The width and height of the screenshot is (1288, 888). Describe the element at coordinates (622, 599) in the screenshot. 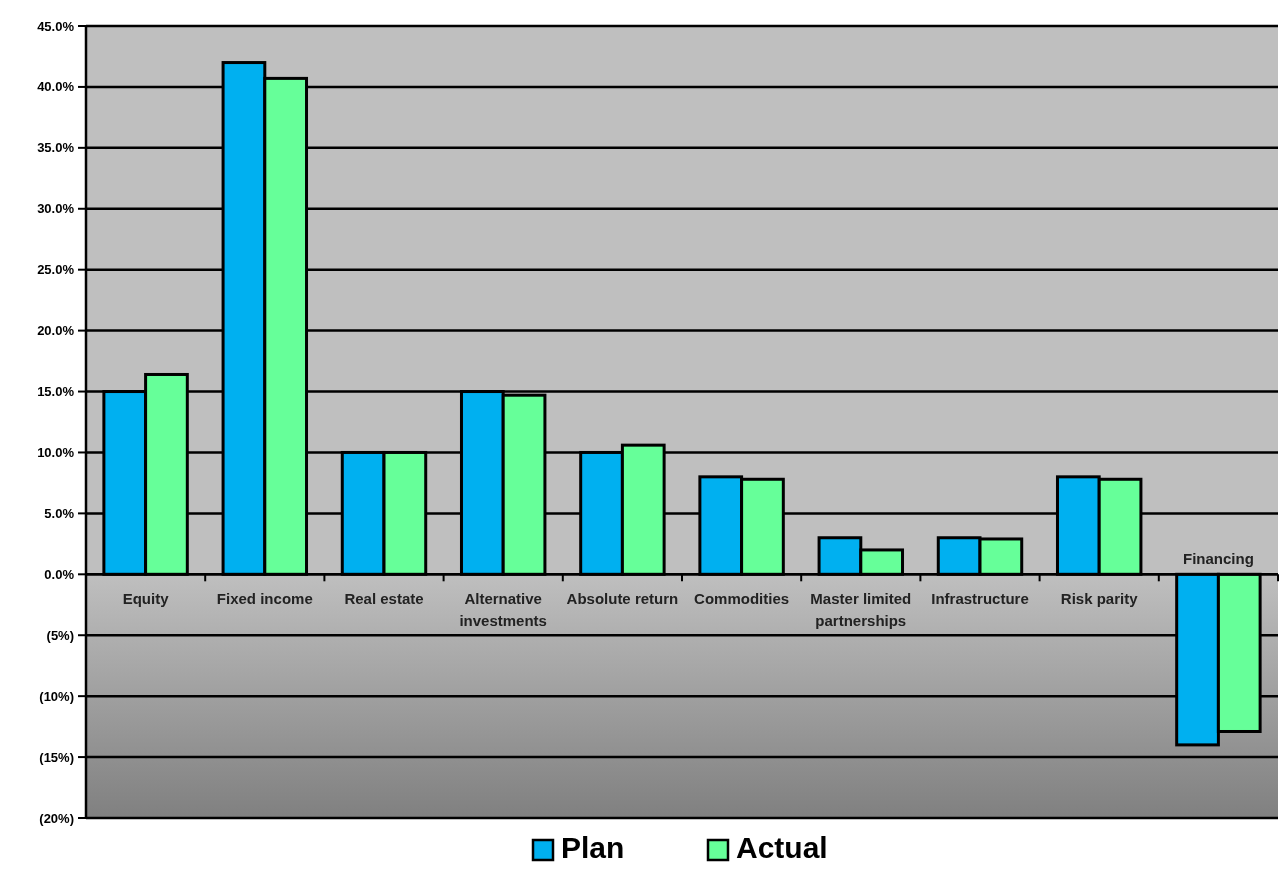

I see `x-tick-label: Absolute return` at that location.